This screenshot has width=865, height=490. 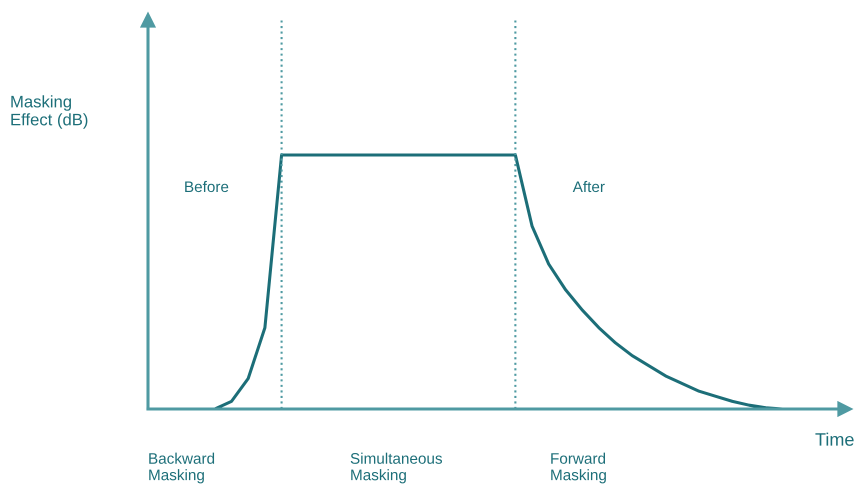 What do you see at coordinates (181, 468) in the screenshot?
I see `text: Backward Masking` at bounding box center [181, 468].